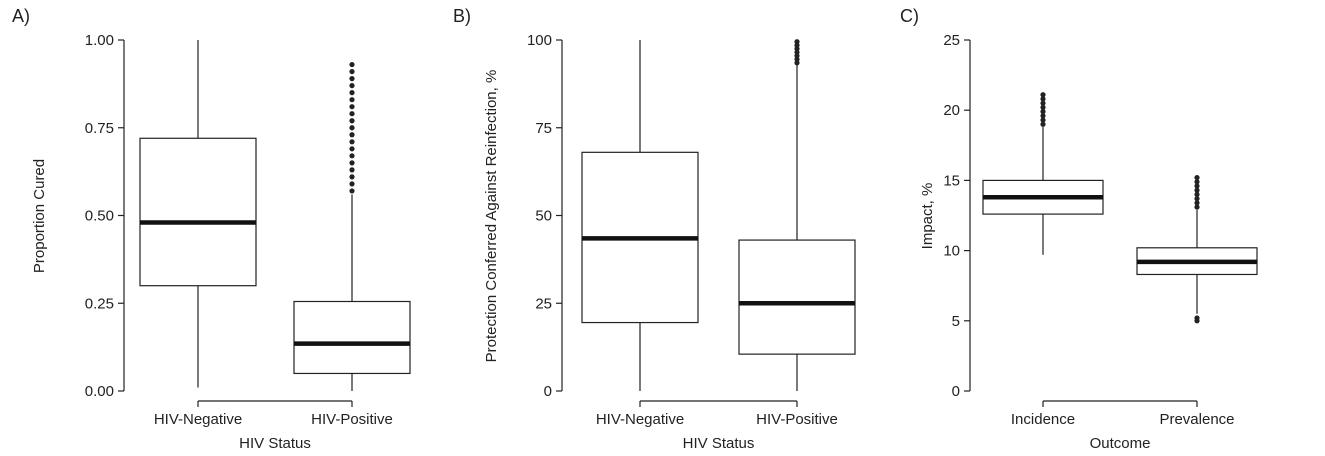 This screenshot has height=456, width=1325. What do you see at coordinates (462, 16) in the screenshot?
I see `panel-label: B)` at bounding box center [462, 16].